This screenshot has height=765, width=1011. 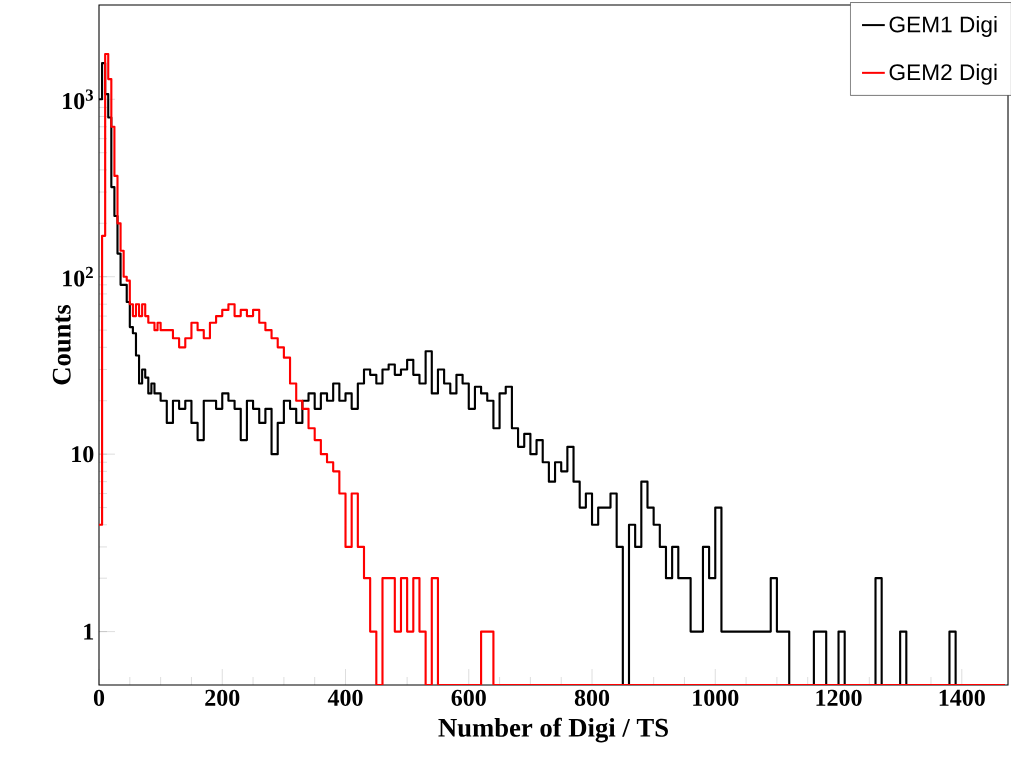 I want to click on x-tick-label: 800, so click(x=592, y=697).